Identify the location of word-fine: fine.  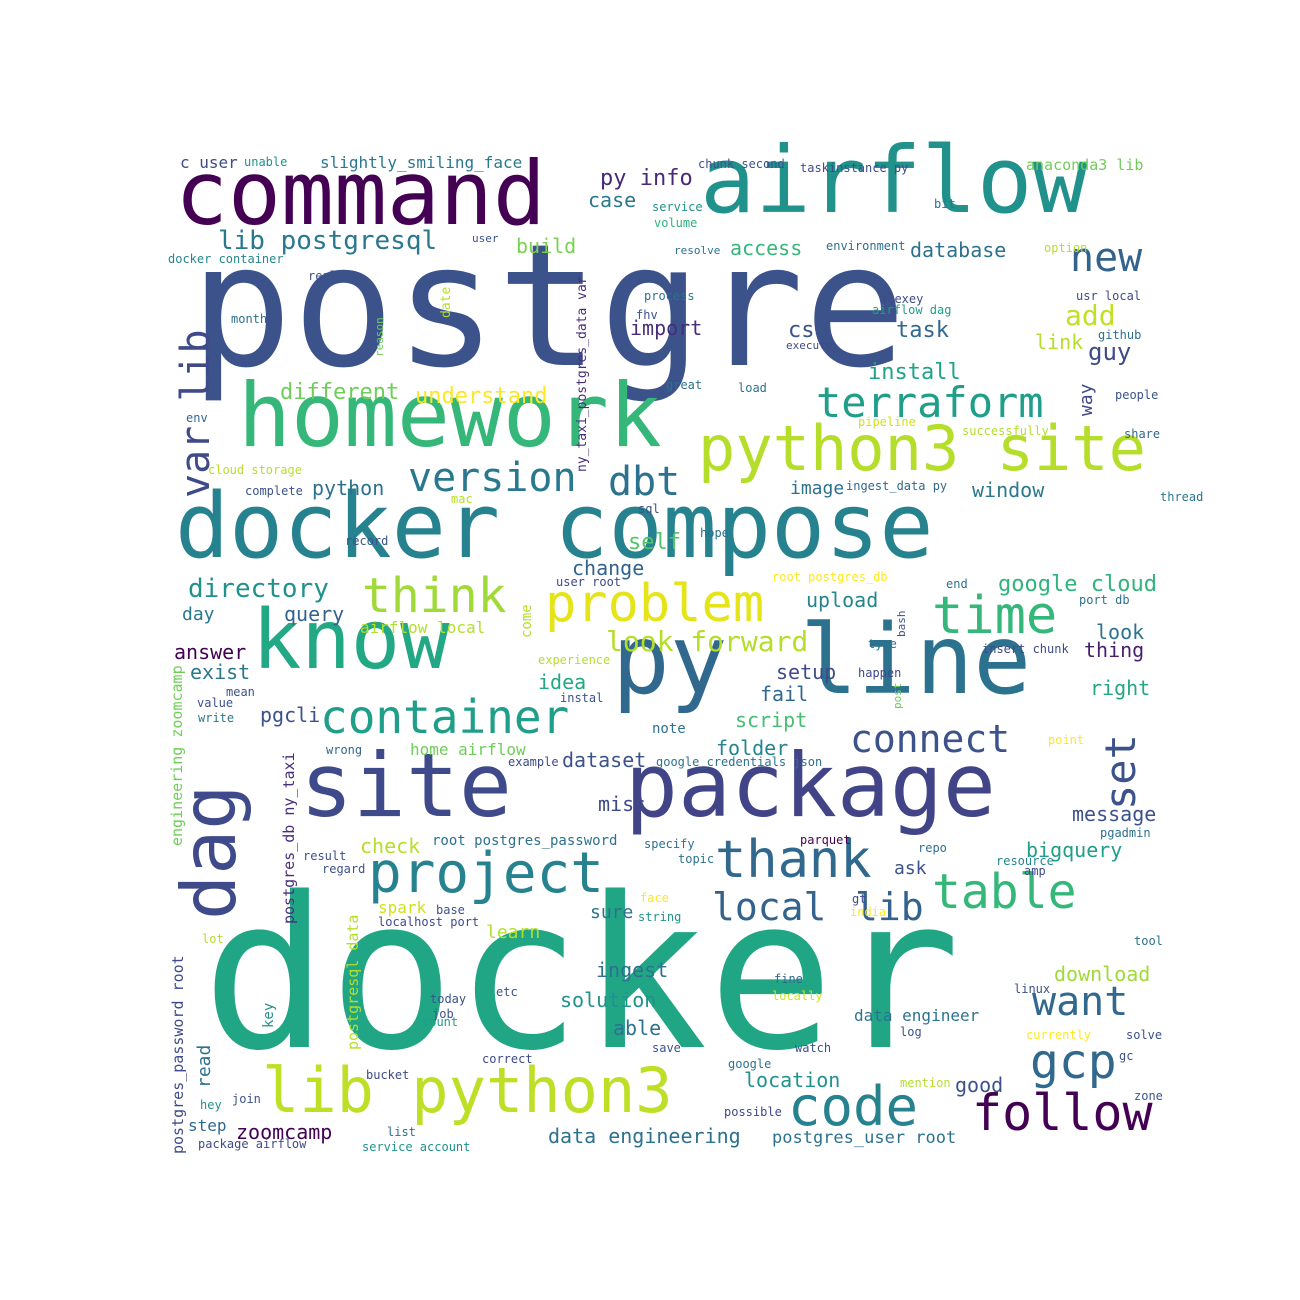
(788, 979).